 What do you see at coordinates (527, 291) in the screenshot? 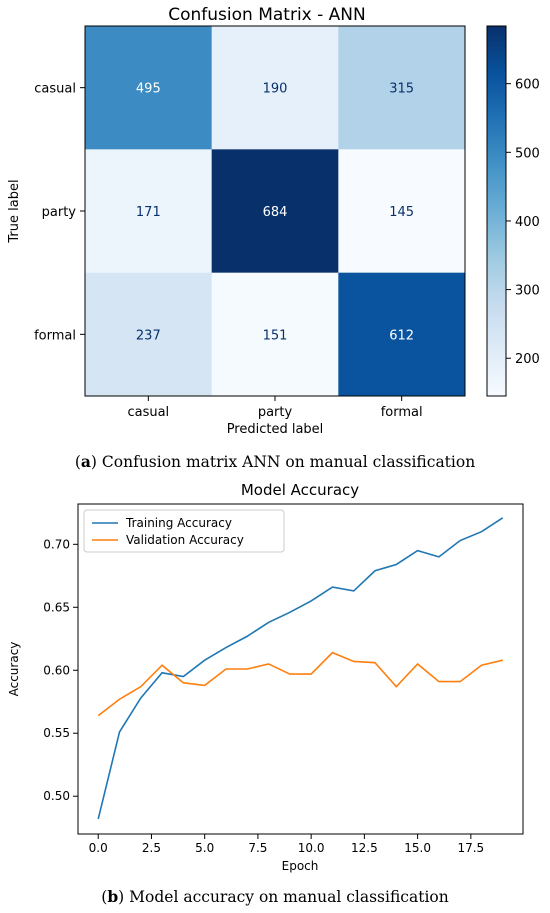
I see `colorbar-tick-label: 300` at bounding box center [527, 291].